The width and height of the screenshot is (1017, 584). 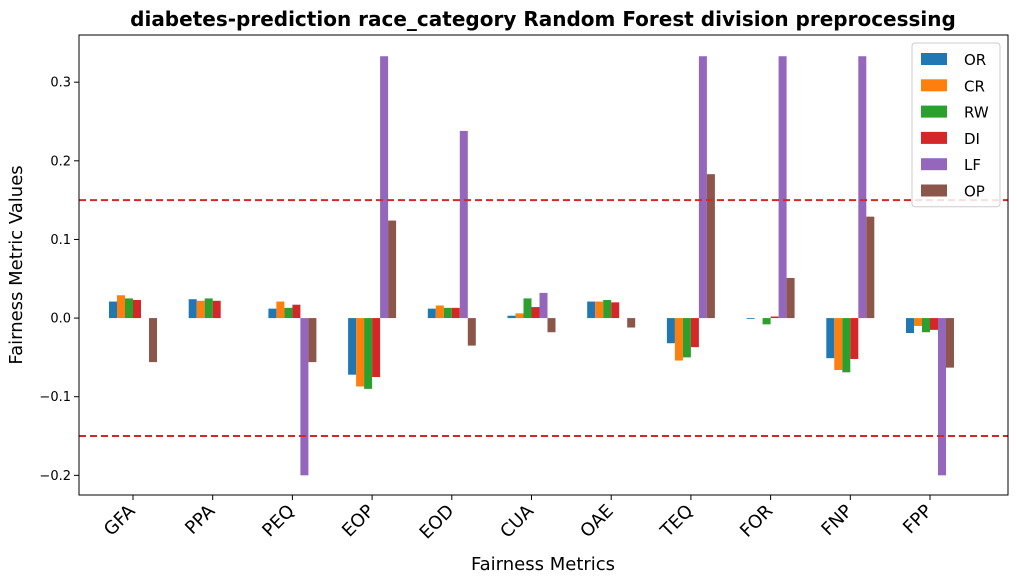 What do you see at coordinates (376, 348) in the screenshot?
I see `bar-di-eop` at bounding box center [376, 348].